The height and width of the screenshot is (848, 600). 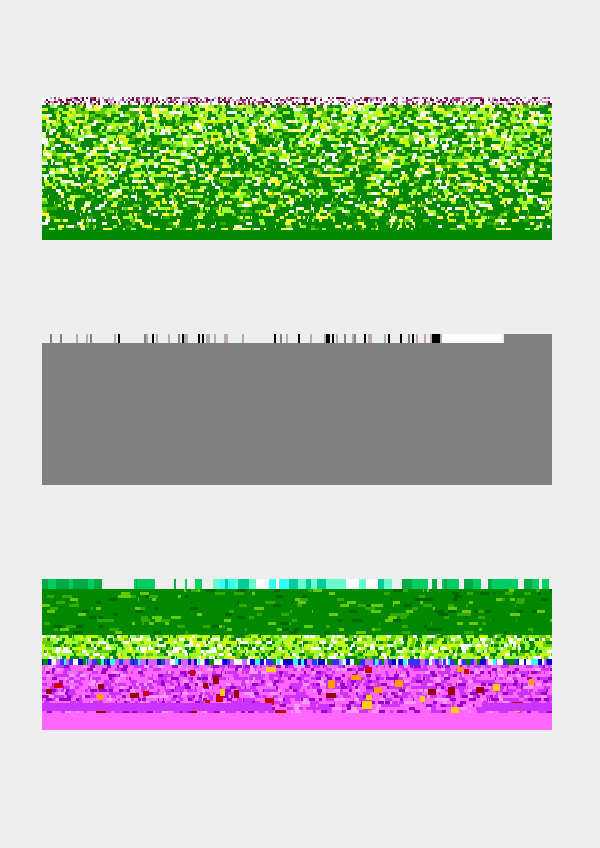 I want to click on top-noise-graphic, so click(x=297, y=168).